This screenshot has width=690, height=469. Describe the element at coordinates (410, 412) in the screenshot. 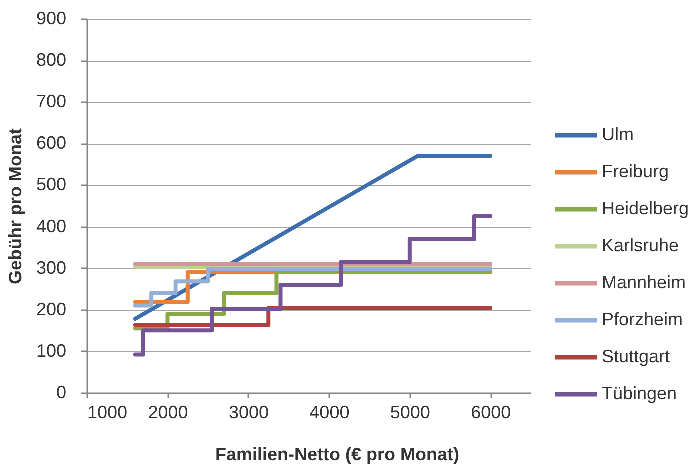

I see `x-tick-label: 5000` at that location.